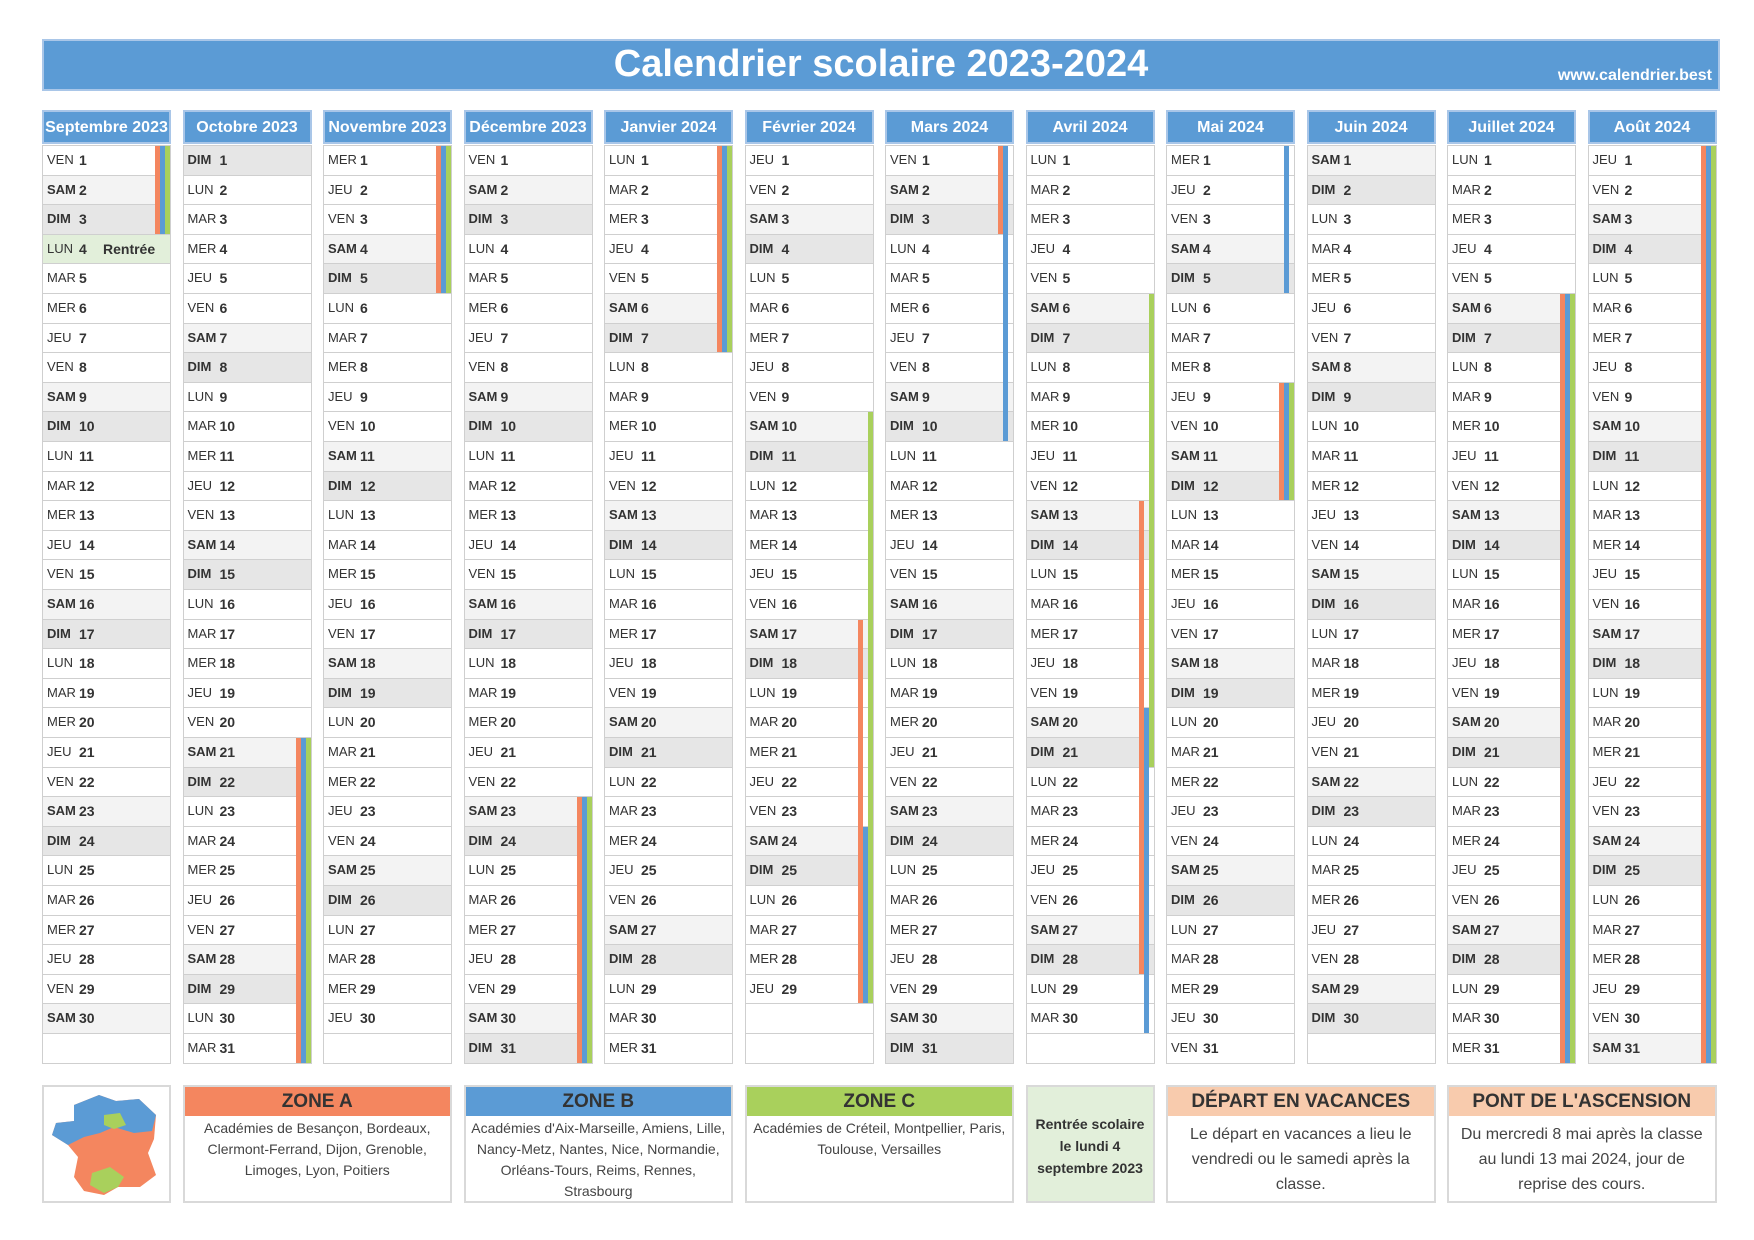 The height and width of the screenshot is (1240, 1754). What do you see at coordinates (649, 870) in the screenshot?
I see `day-number: 25` at bounding box center [649, 870].